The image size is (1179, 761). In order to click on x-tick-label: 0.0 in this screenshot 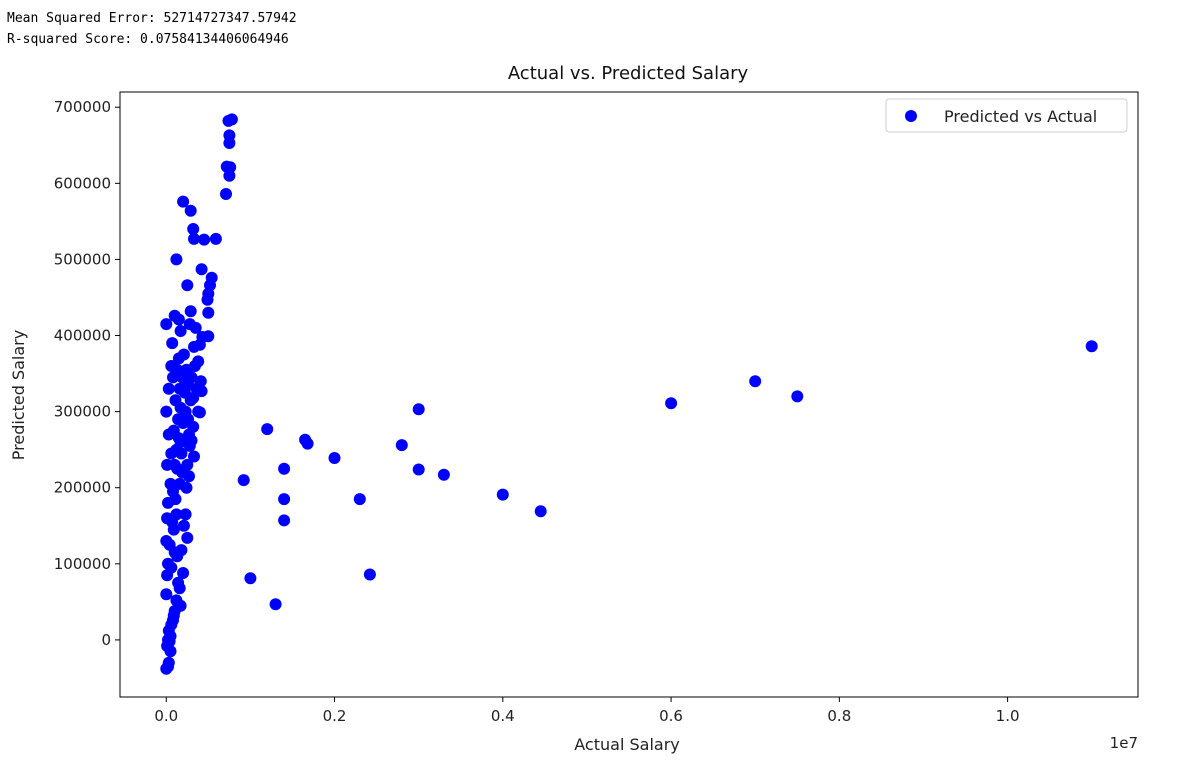, I will do `click(166, 716)`.